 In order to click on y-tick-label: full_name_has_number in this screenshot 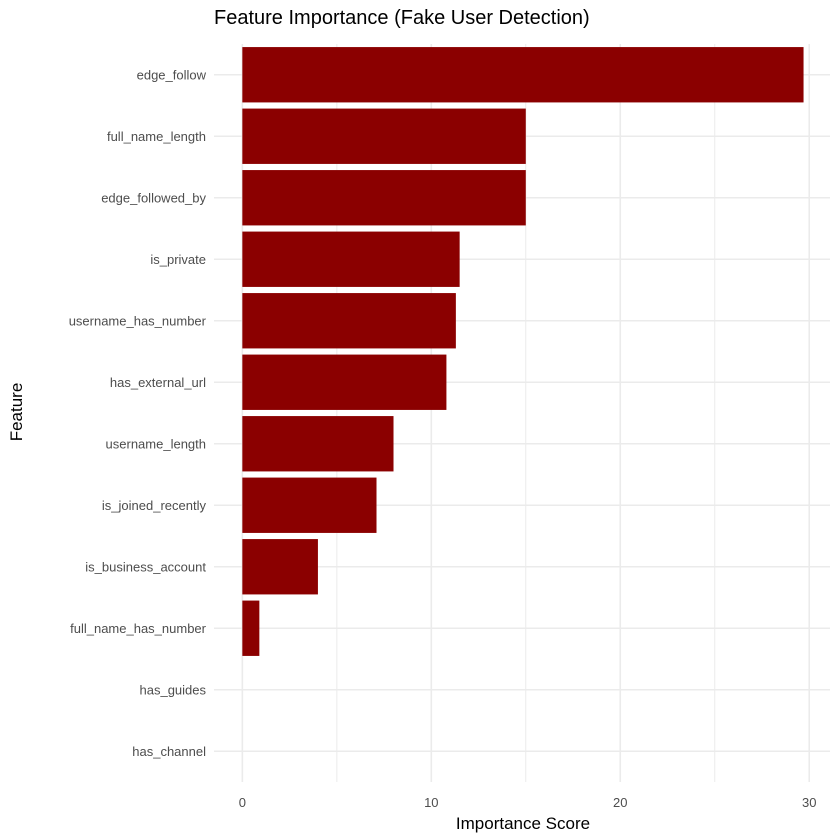, I will do `click(138, 628)`.